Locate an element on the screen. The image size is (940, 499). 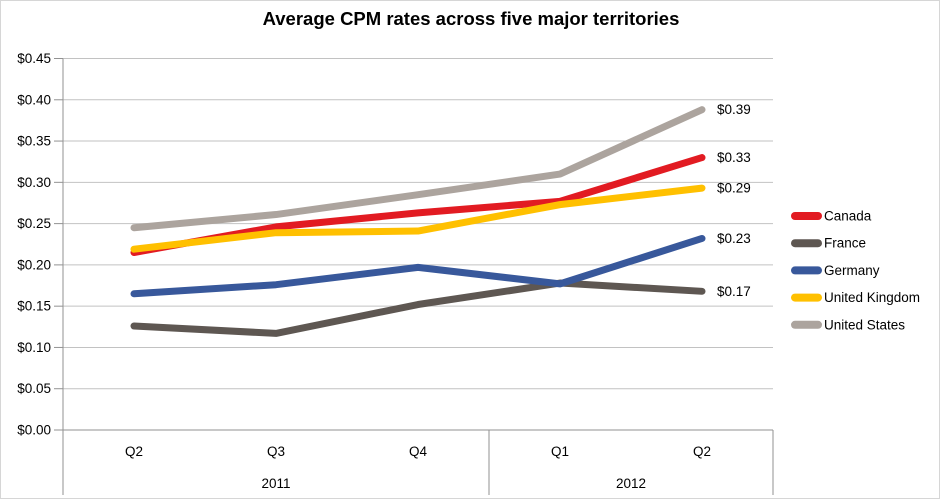
x-quarter-label: Q4 is located at coordinates (418, 451).